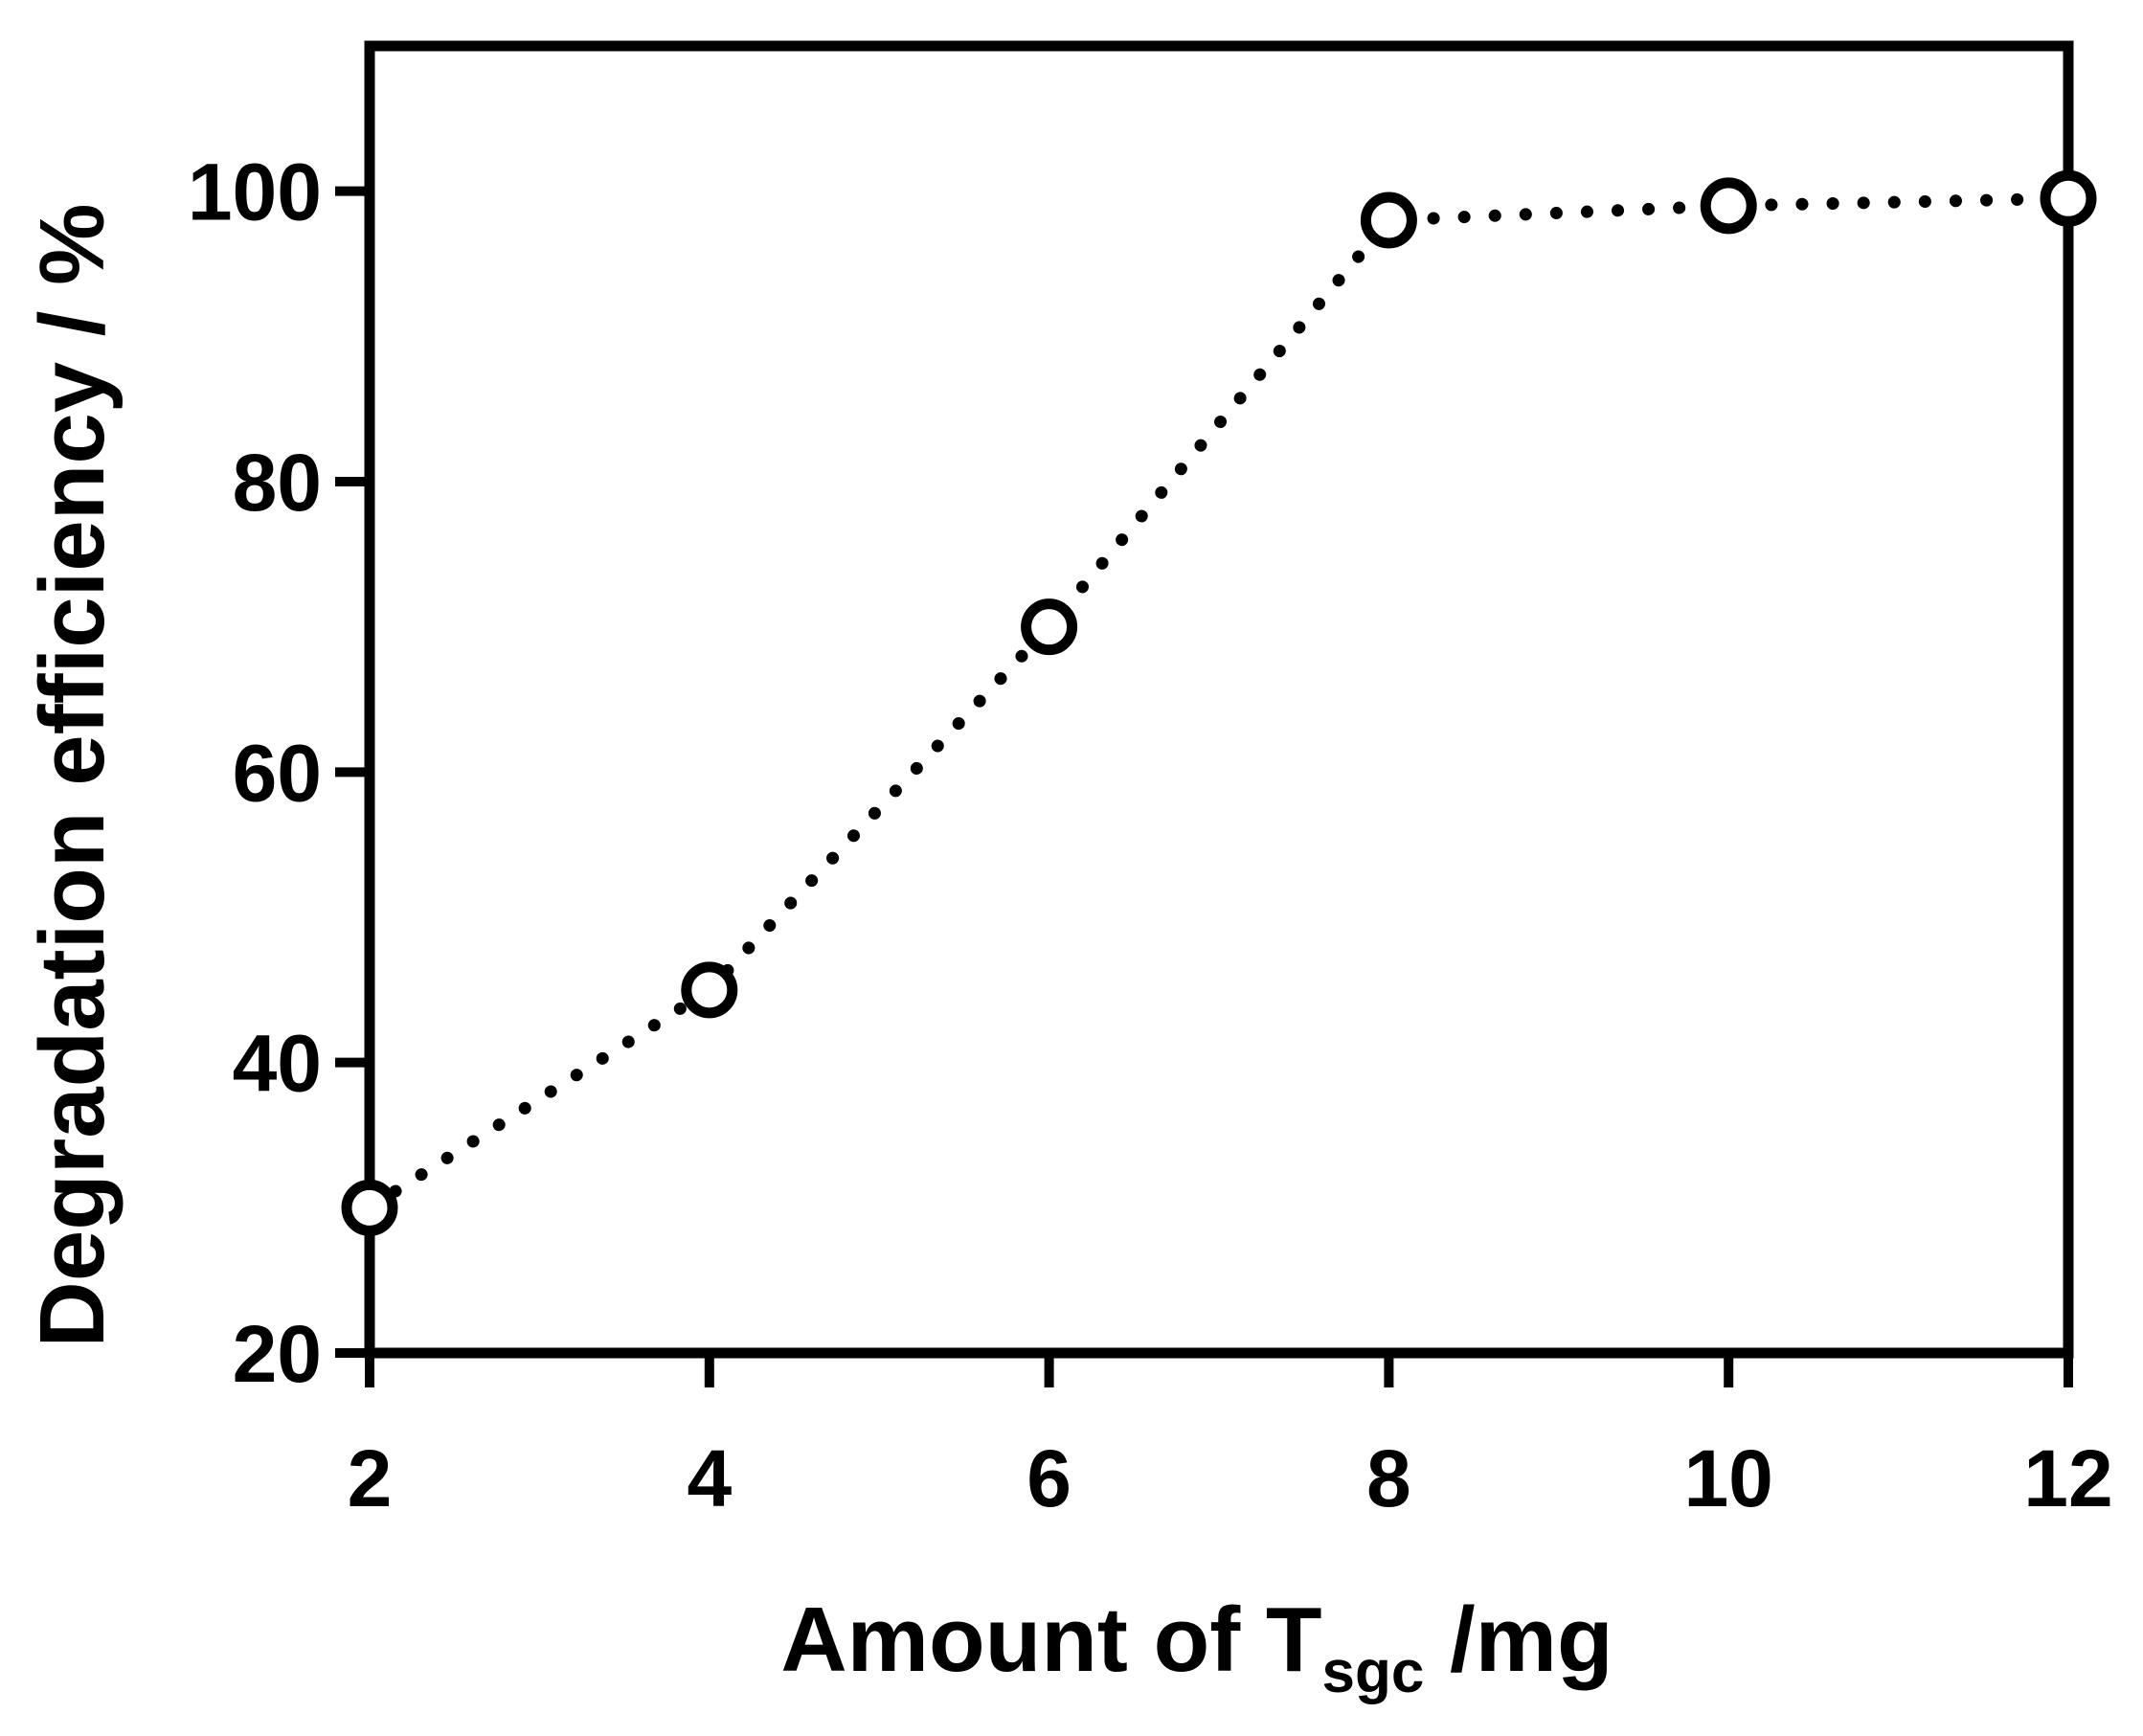 Image resolution: width=2143 pixels, height=1736 pixels. Describe the element at coordinates (1728, 1478) in the screenshot. I see `x-tick-label: 10` at that location.